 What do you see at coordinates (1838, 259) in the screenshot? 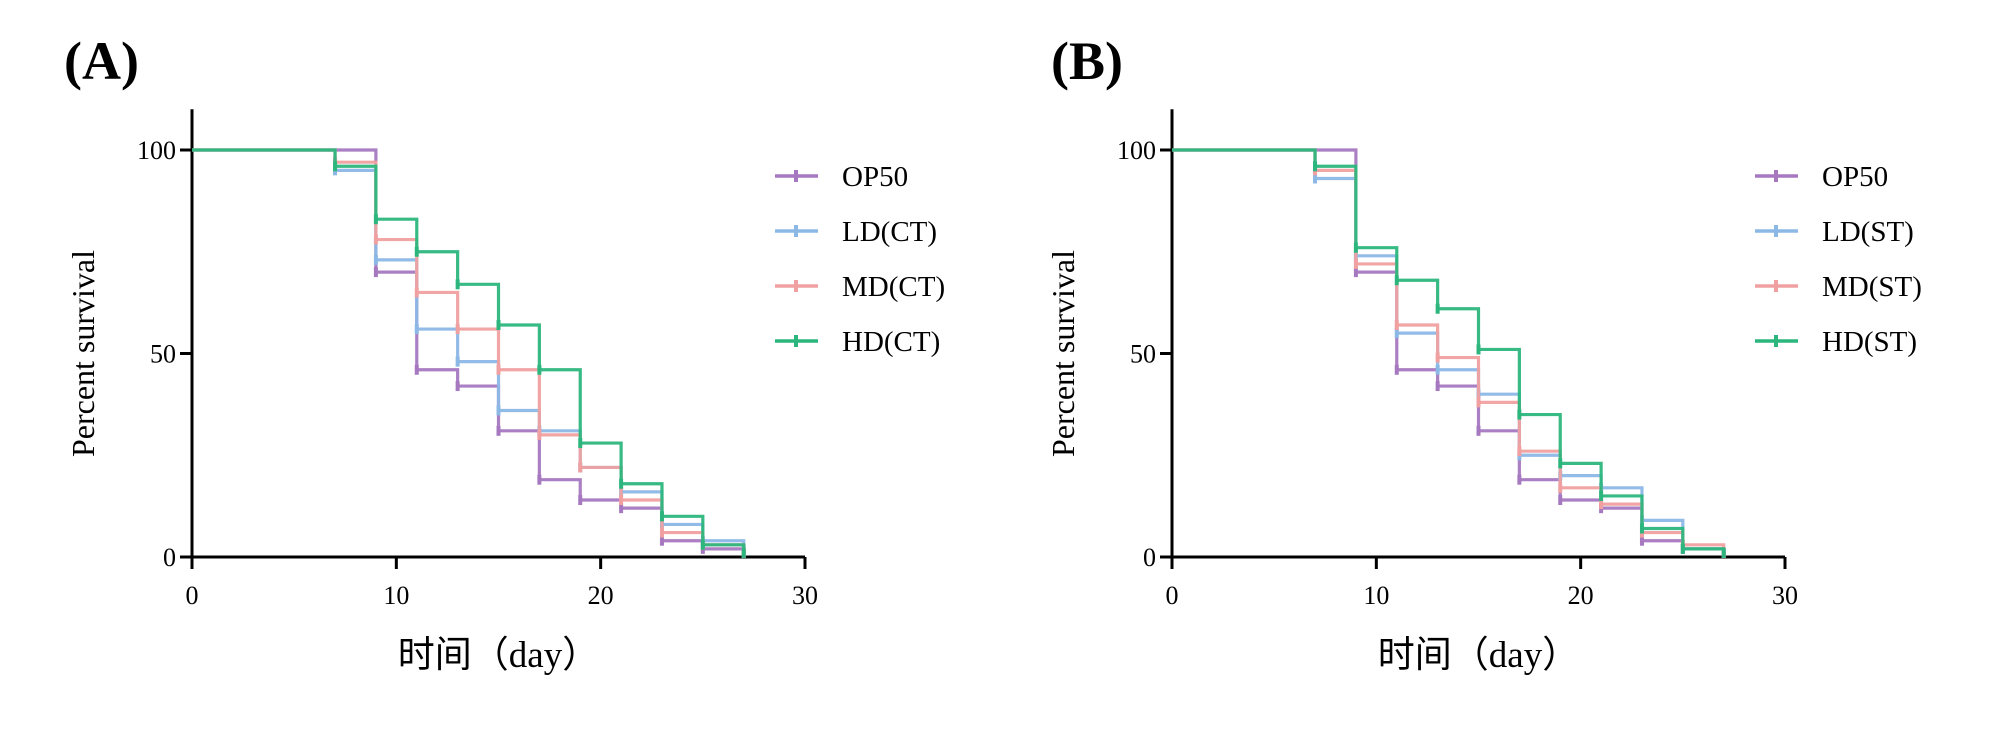
I see `legend: OP50 LD(ST) MD(ST) HD(ST)` at bounding box center [1838, 259].